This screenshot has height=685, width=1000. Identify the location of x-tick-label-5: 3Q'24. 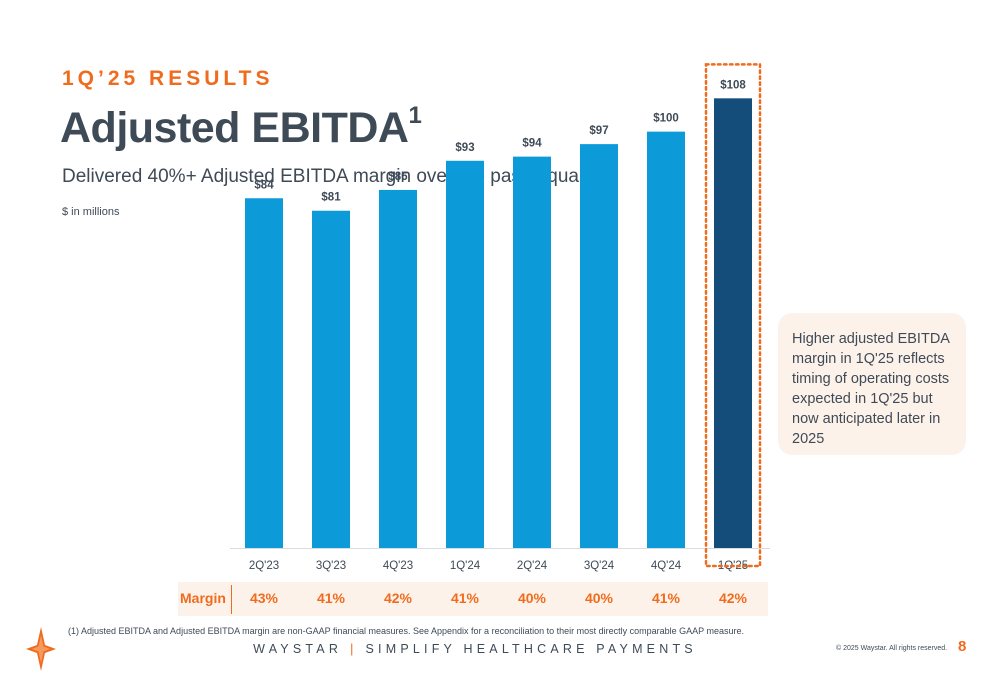
(599, 566).